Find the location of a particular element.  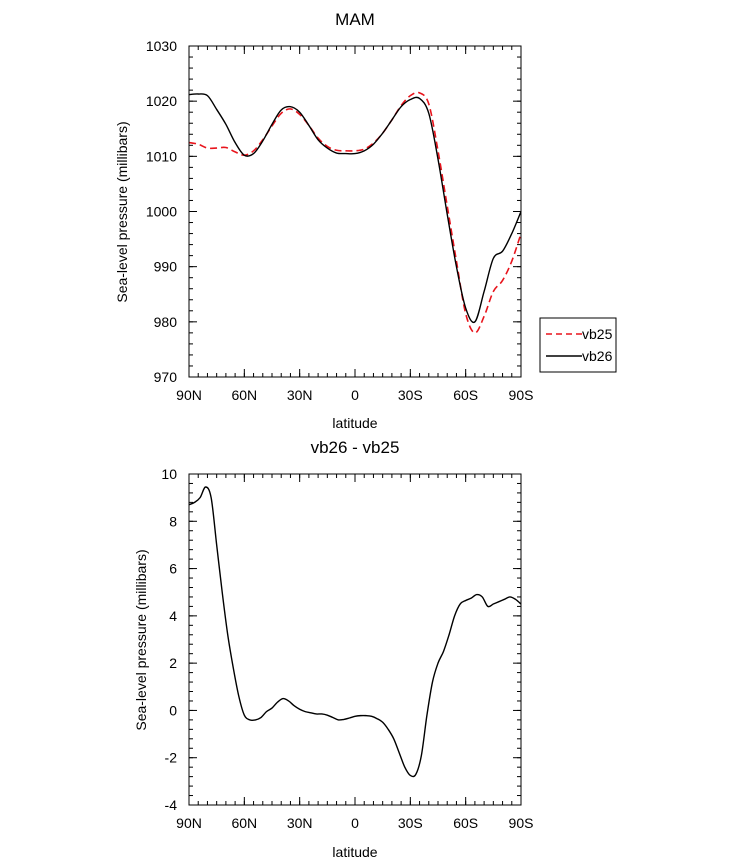

legend: vb25 vb26 is located at coordinates (578, 345).